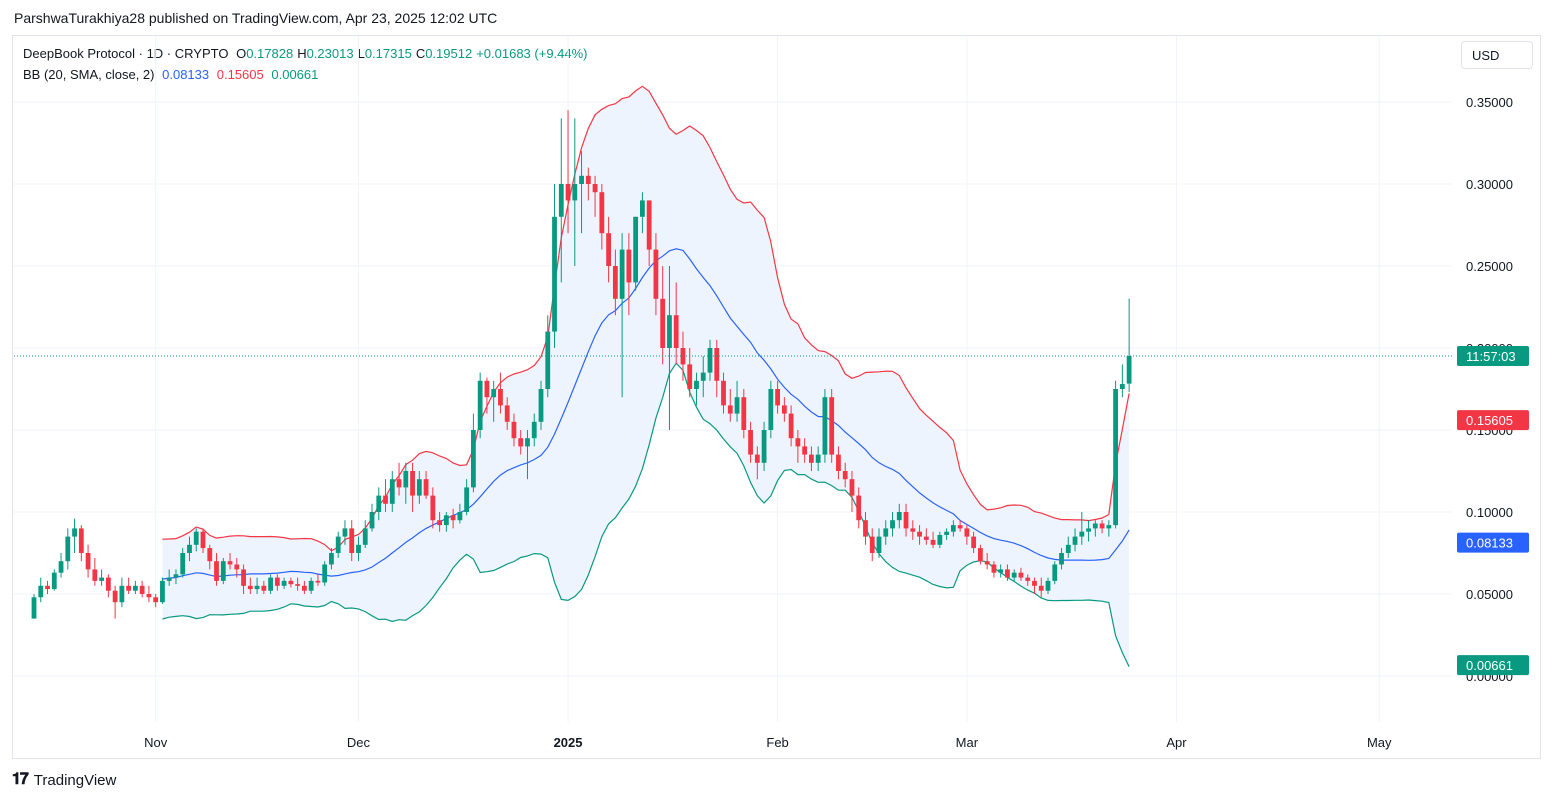 The image size is (1554, 803). What do you see at coordinates (532, 53) in the screenshot?
I see `change-value: +0.01683 (+9.44%)` at bounding box center [532, 53].